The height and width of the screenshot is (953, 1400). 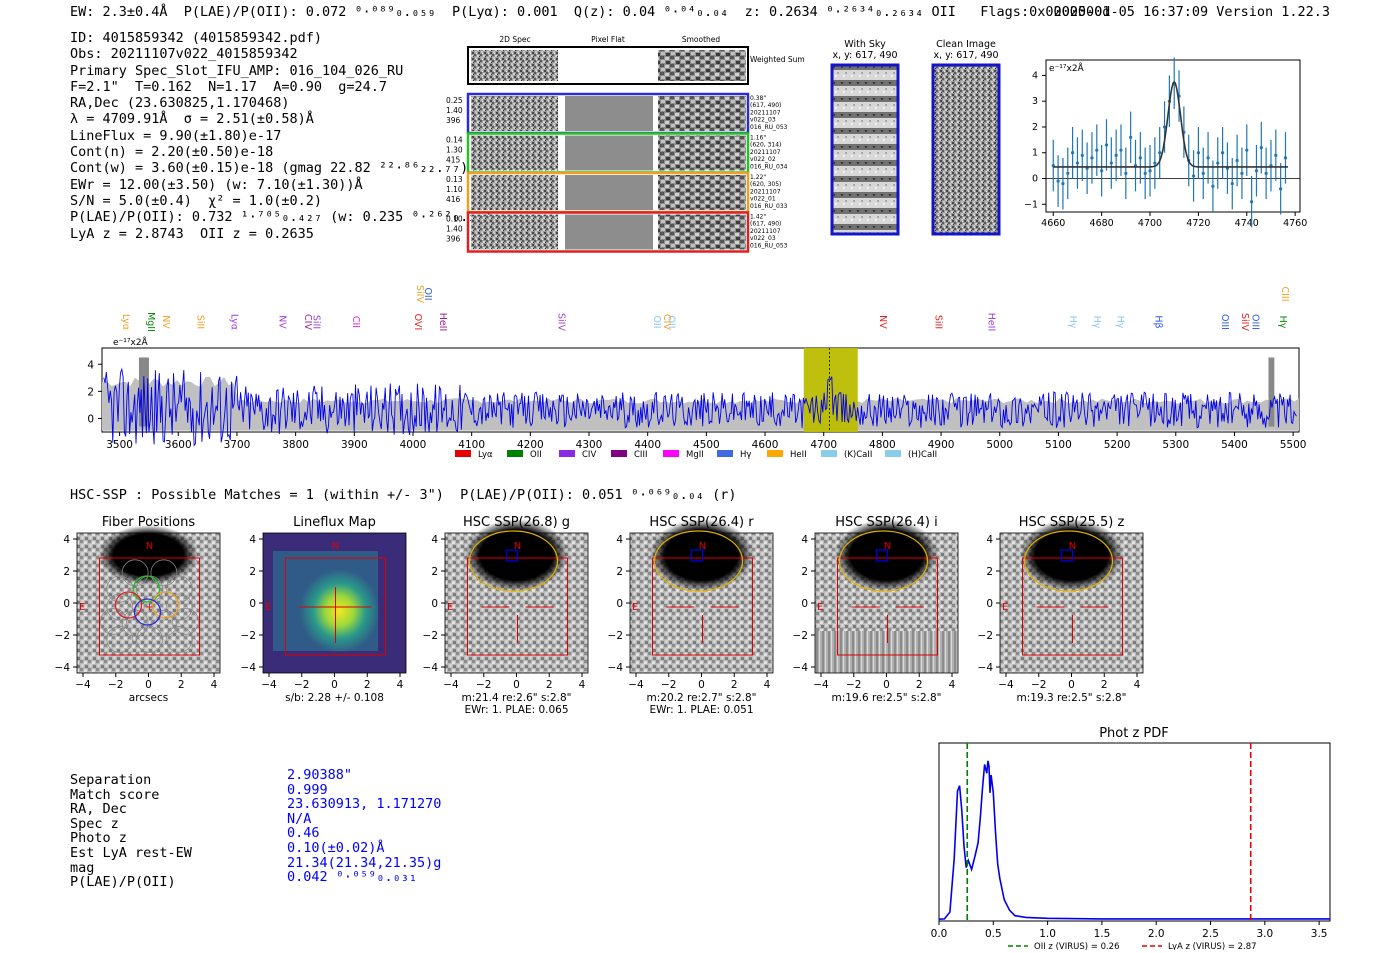 What do you see at coordinates (454, 229) in the screenshot?
I see `cutout-row-left-value: 1.40` at bounding box center [454, 229].